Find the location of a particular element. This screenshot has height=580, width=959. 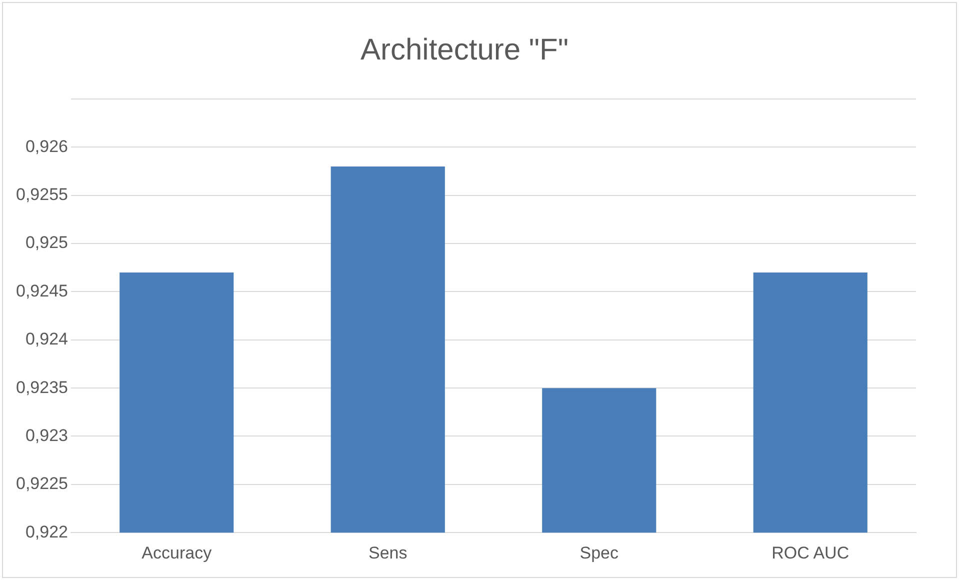

y-tick-label: 0,9245 is located at coordinates (42, 290).